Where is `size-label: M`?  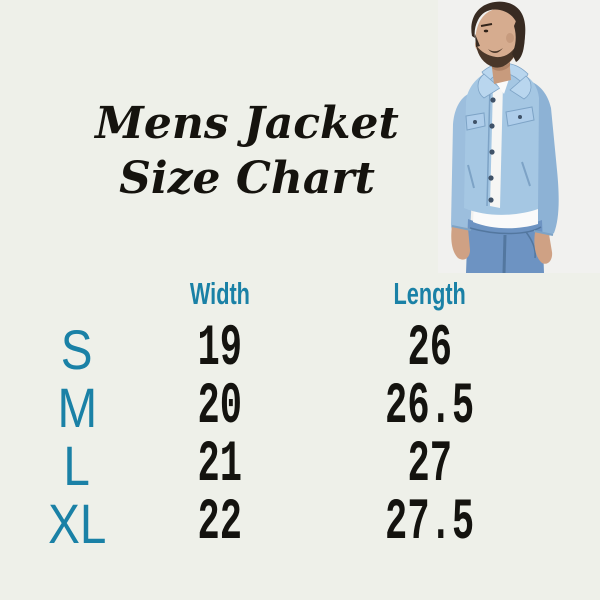
size-label: M is located at coordinates (77, 407).